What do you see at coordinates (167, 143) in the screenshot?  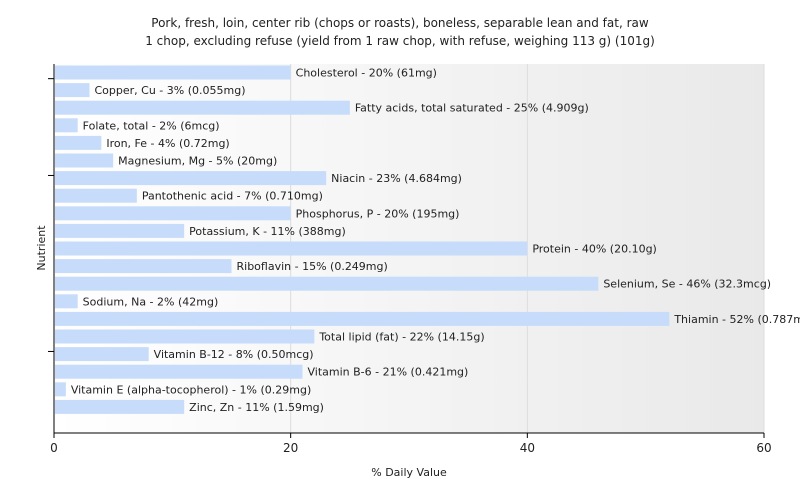 I see `bar-label: Iron, Fe - 4% (0.72mg)` at bounding box center [167, 143].